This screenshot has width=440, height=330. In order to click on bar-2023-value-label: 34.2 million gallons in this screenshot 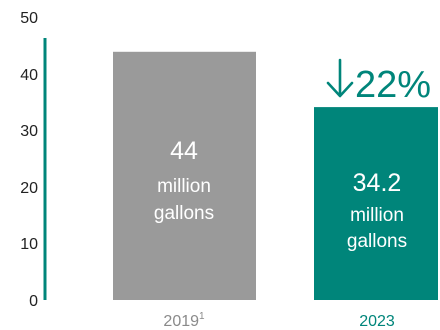, I will do `click(377, 210)`.